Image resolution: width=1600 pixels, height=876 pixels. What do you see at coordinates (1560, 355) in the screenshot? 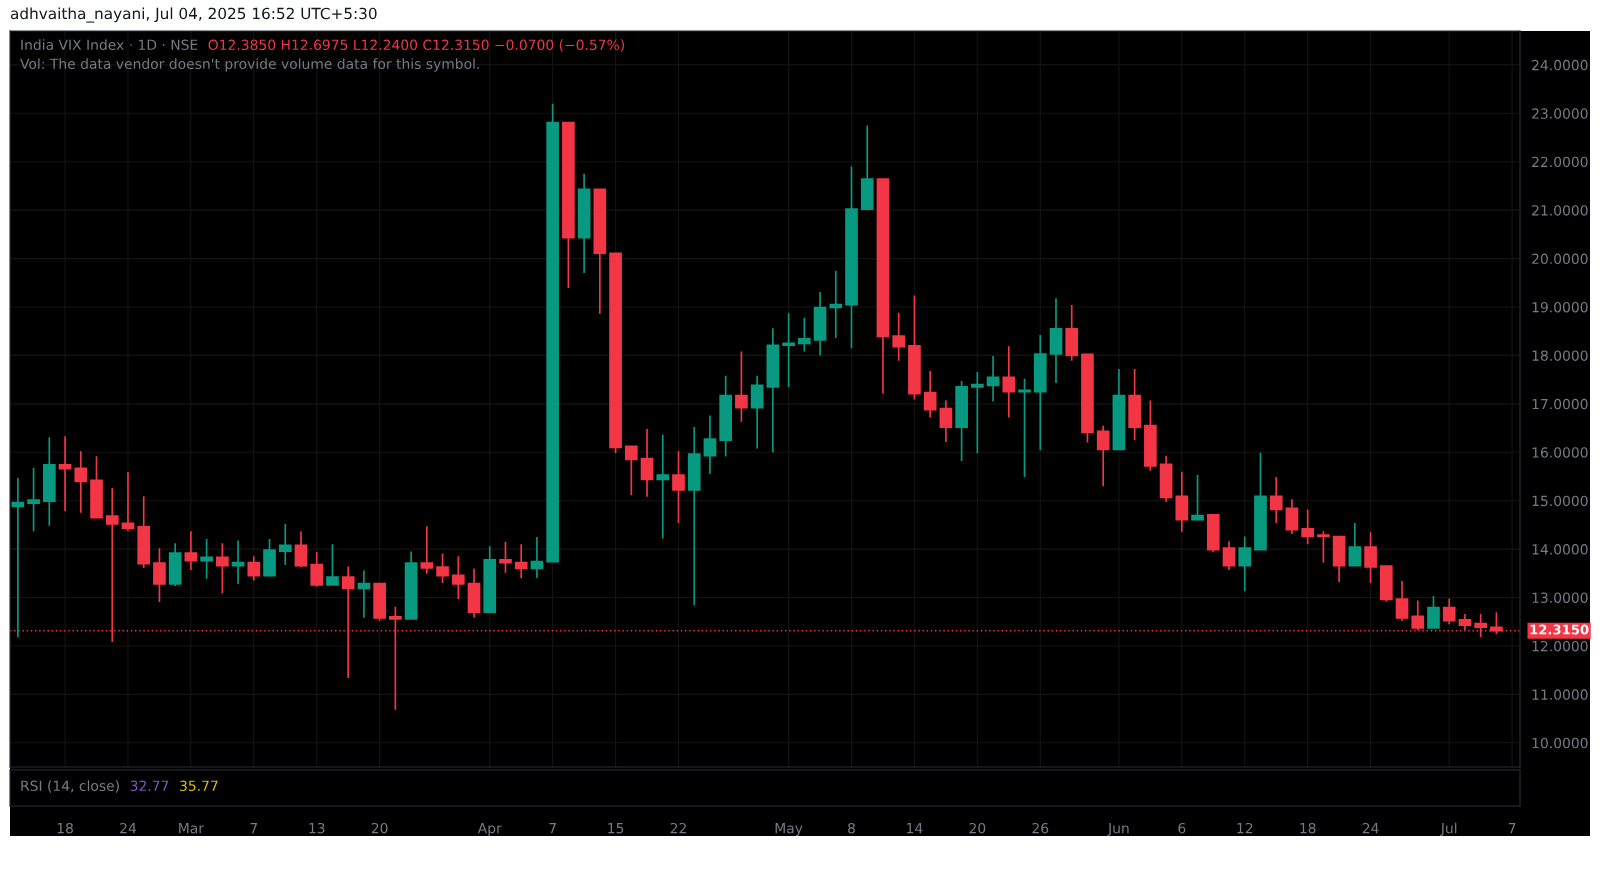
I see `y-tick-label: 18.0000` at bounding box center [1560, 355].